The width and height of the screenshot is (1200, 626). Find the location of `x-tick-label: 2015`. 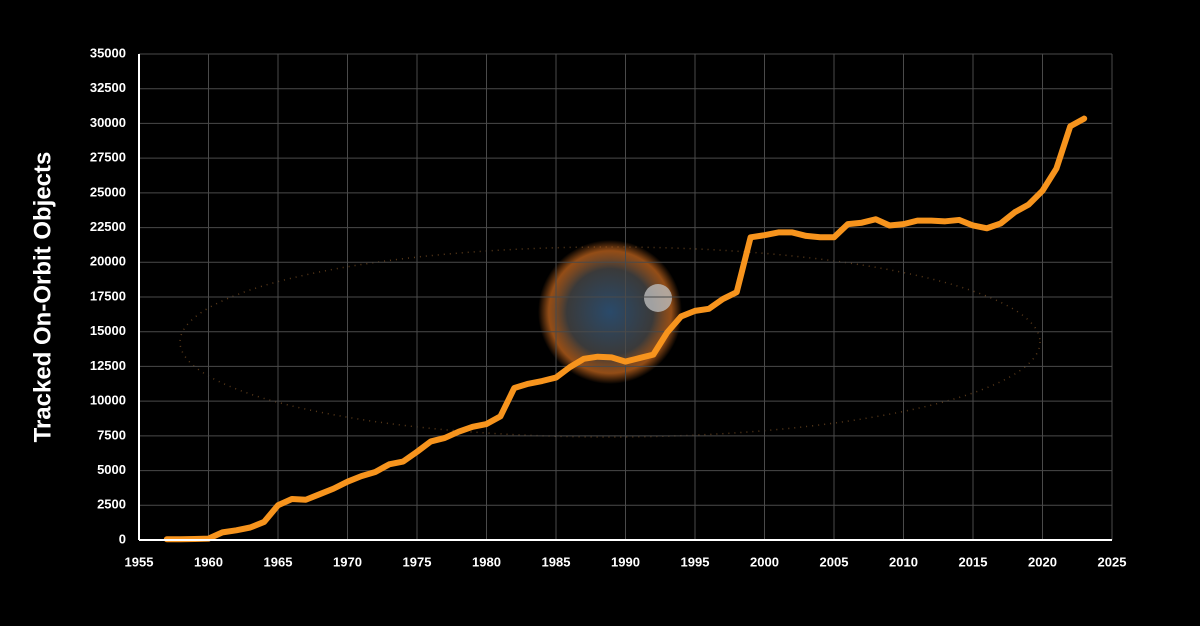

x-tick-label: 2015 is located at coordinates (973, 561).